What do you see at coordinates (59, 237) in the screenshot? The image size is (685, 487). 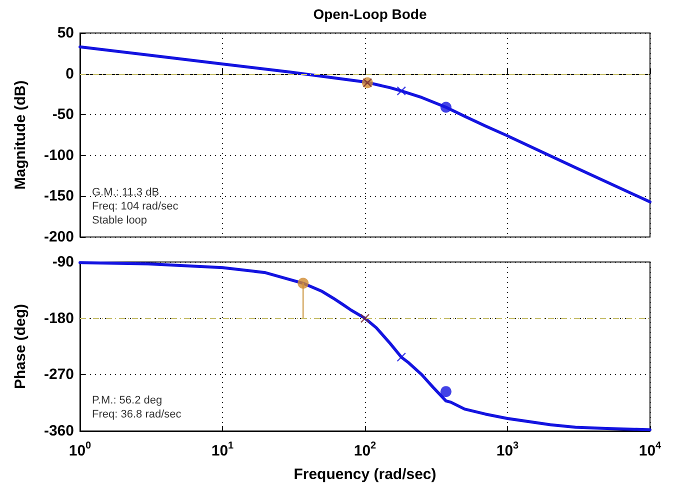 I see `y-tick-label: -200` at bounding box center [59, 237].